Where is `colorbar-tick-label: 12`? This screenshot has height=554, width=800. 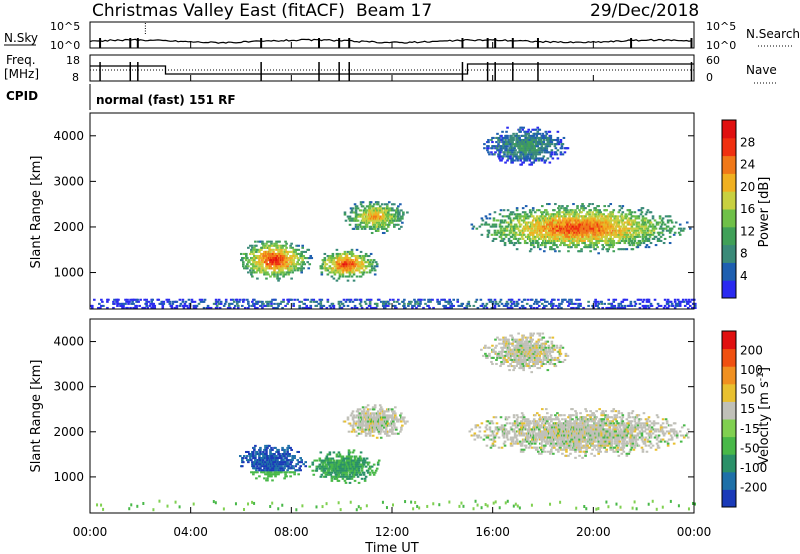 colorbar-tick-label: 12 is located at coordinates (747, 231).